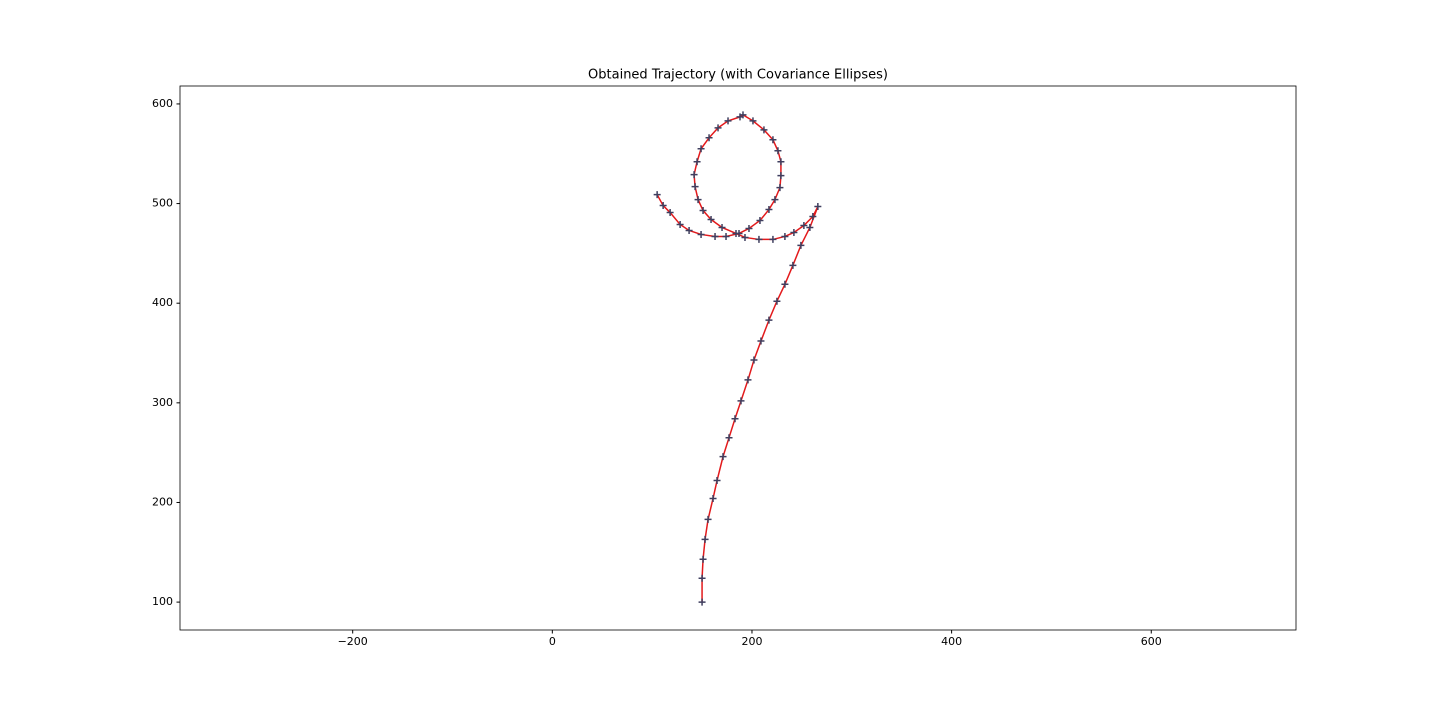 Image resolution: width=1440 pixels, height=724 pixels. What do you see at coordinates (162, 601) in the screenshot?
I see `y-tick-label: 100` at bounding box center [162, 601].